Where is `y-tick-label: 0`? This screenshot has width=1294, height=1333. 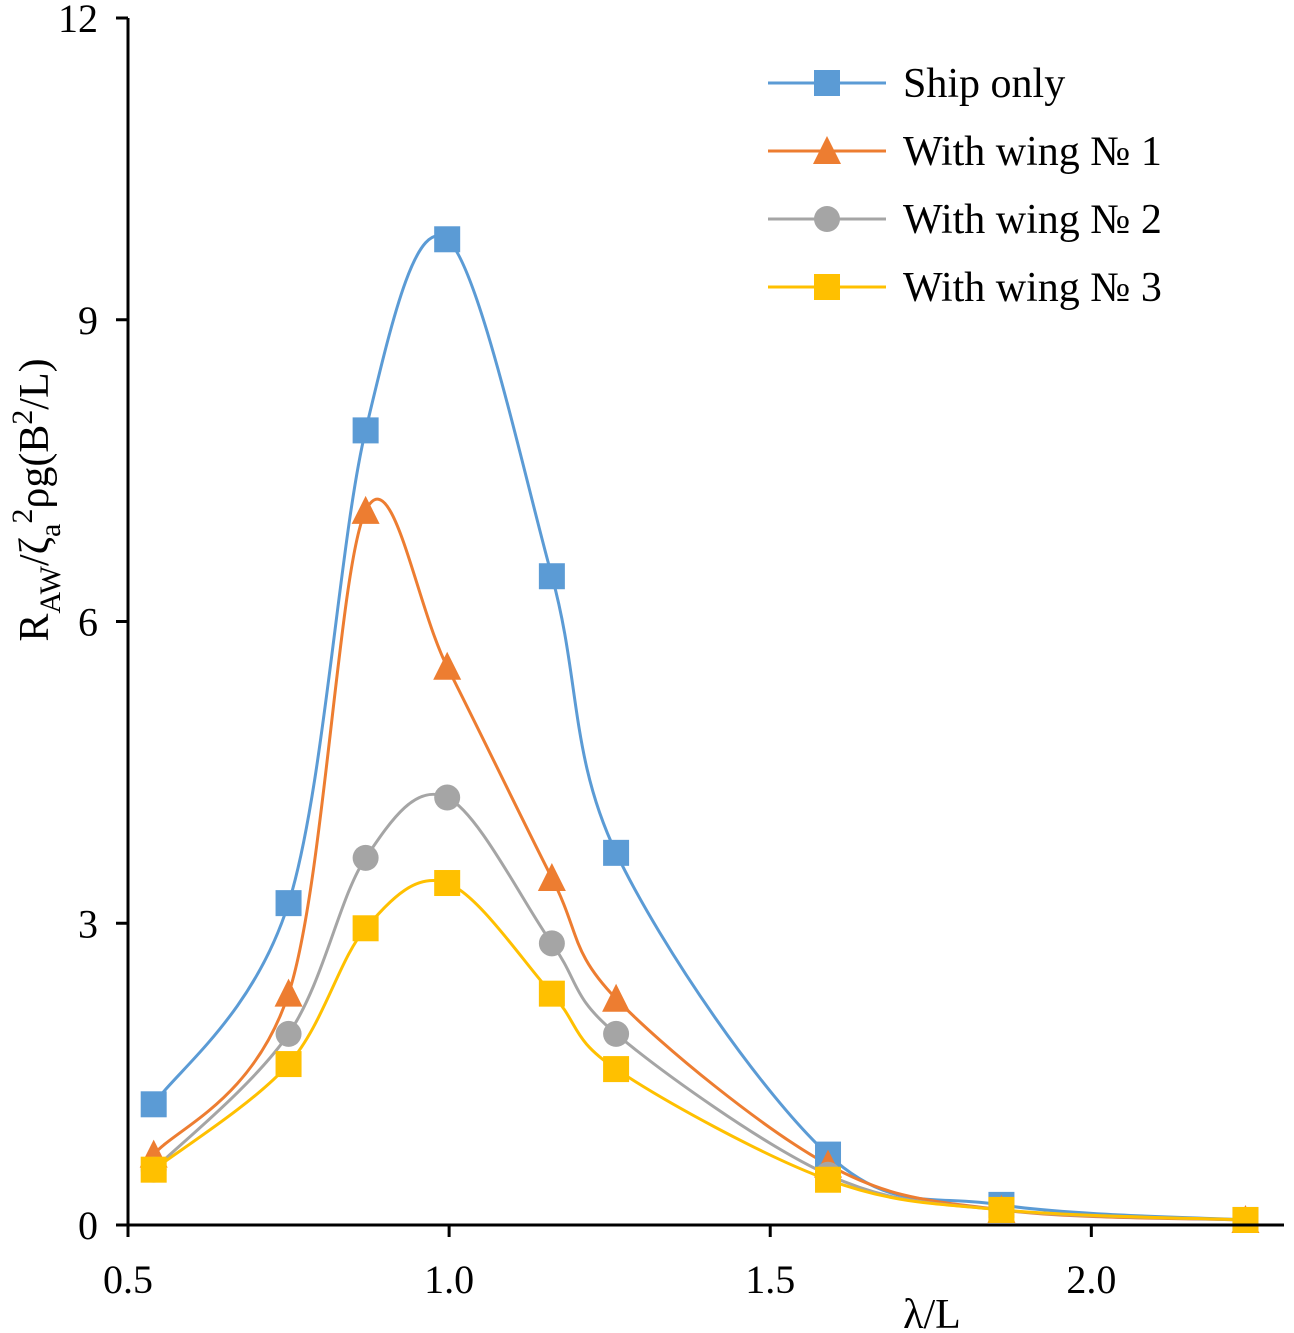
y-tick-label: 0 is located at coordinates (88, 1225).